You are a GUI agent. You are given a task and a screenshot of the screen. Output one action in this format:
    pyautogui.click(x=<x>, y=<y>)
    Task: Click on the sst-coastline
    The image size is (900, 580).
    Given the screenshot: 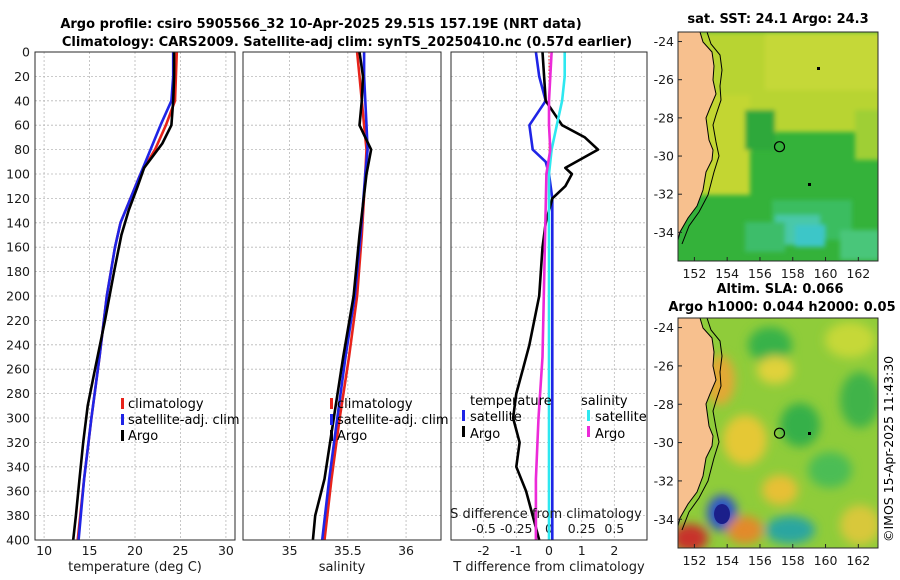 What is the action you would take?
    pyautogui.click(x=697, y=136)
    